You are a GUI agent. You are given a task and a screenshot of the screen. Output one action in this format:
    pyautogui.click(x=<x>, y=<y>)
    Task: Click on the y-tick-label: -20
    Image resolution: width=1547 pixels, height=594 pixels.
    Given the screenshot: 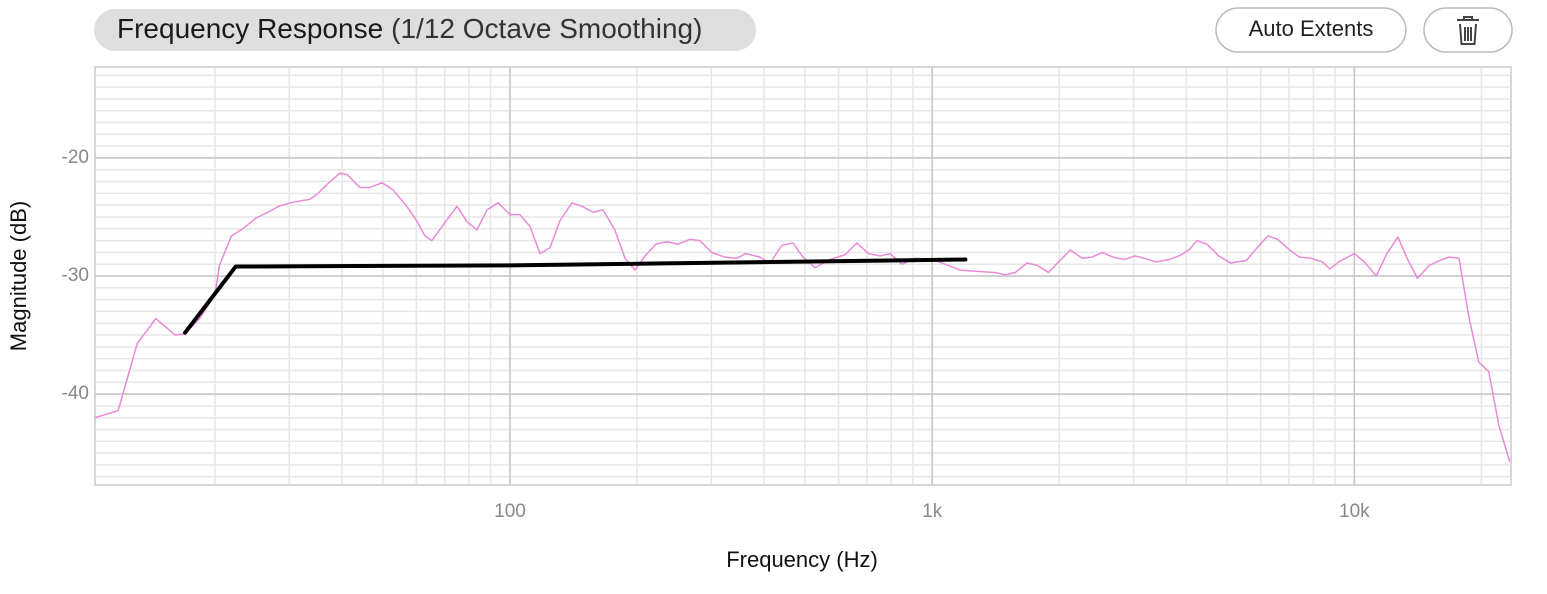 What is the action you would take?
    pyautogui.click(x=75, y=157)
    